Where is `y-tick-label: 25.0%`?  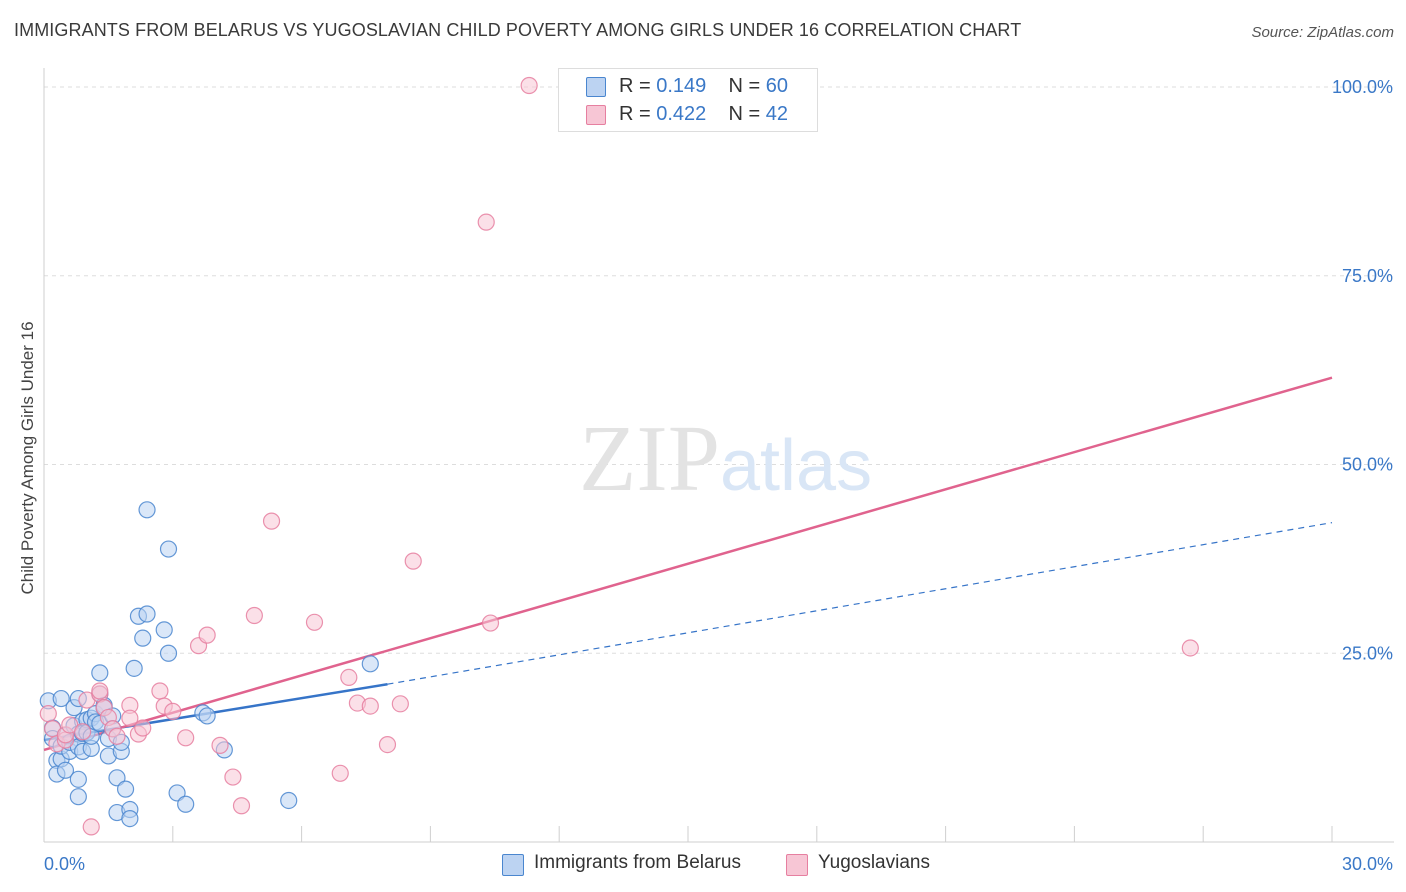
y-tick-label: 25.0% is located at coordinates (1367, 653).